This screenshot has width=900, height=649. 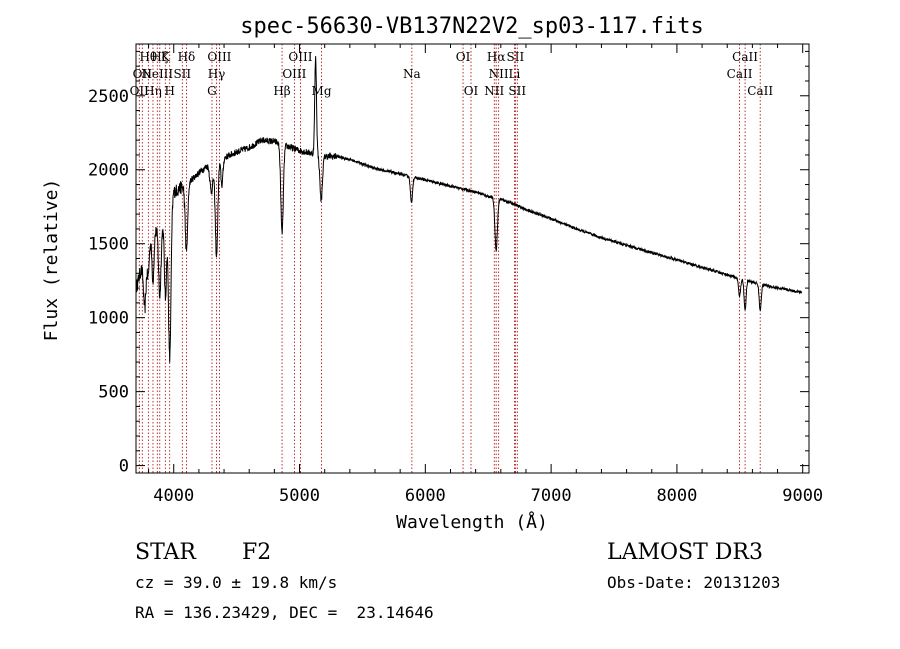 I want to click on line-label: Hθ, so click(x=148, y=57).